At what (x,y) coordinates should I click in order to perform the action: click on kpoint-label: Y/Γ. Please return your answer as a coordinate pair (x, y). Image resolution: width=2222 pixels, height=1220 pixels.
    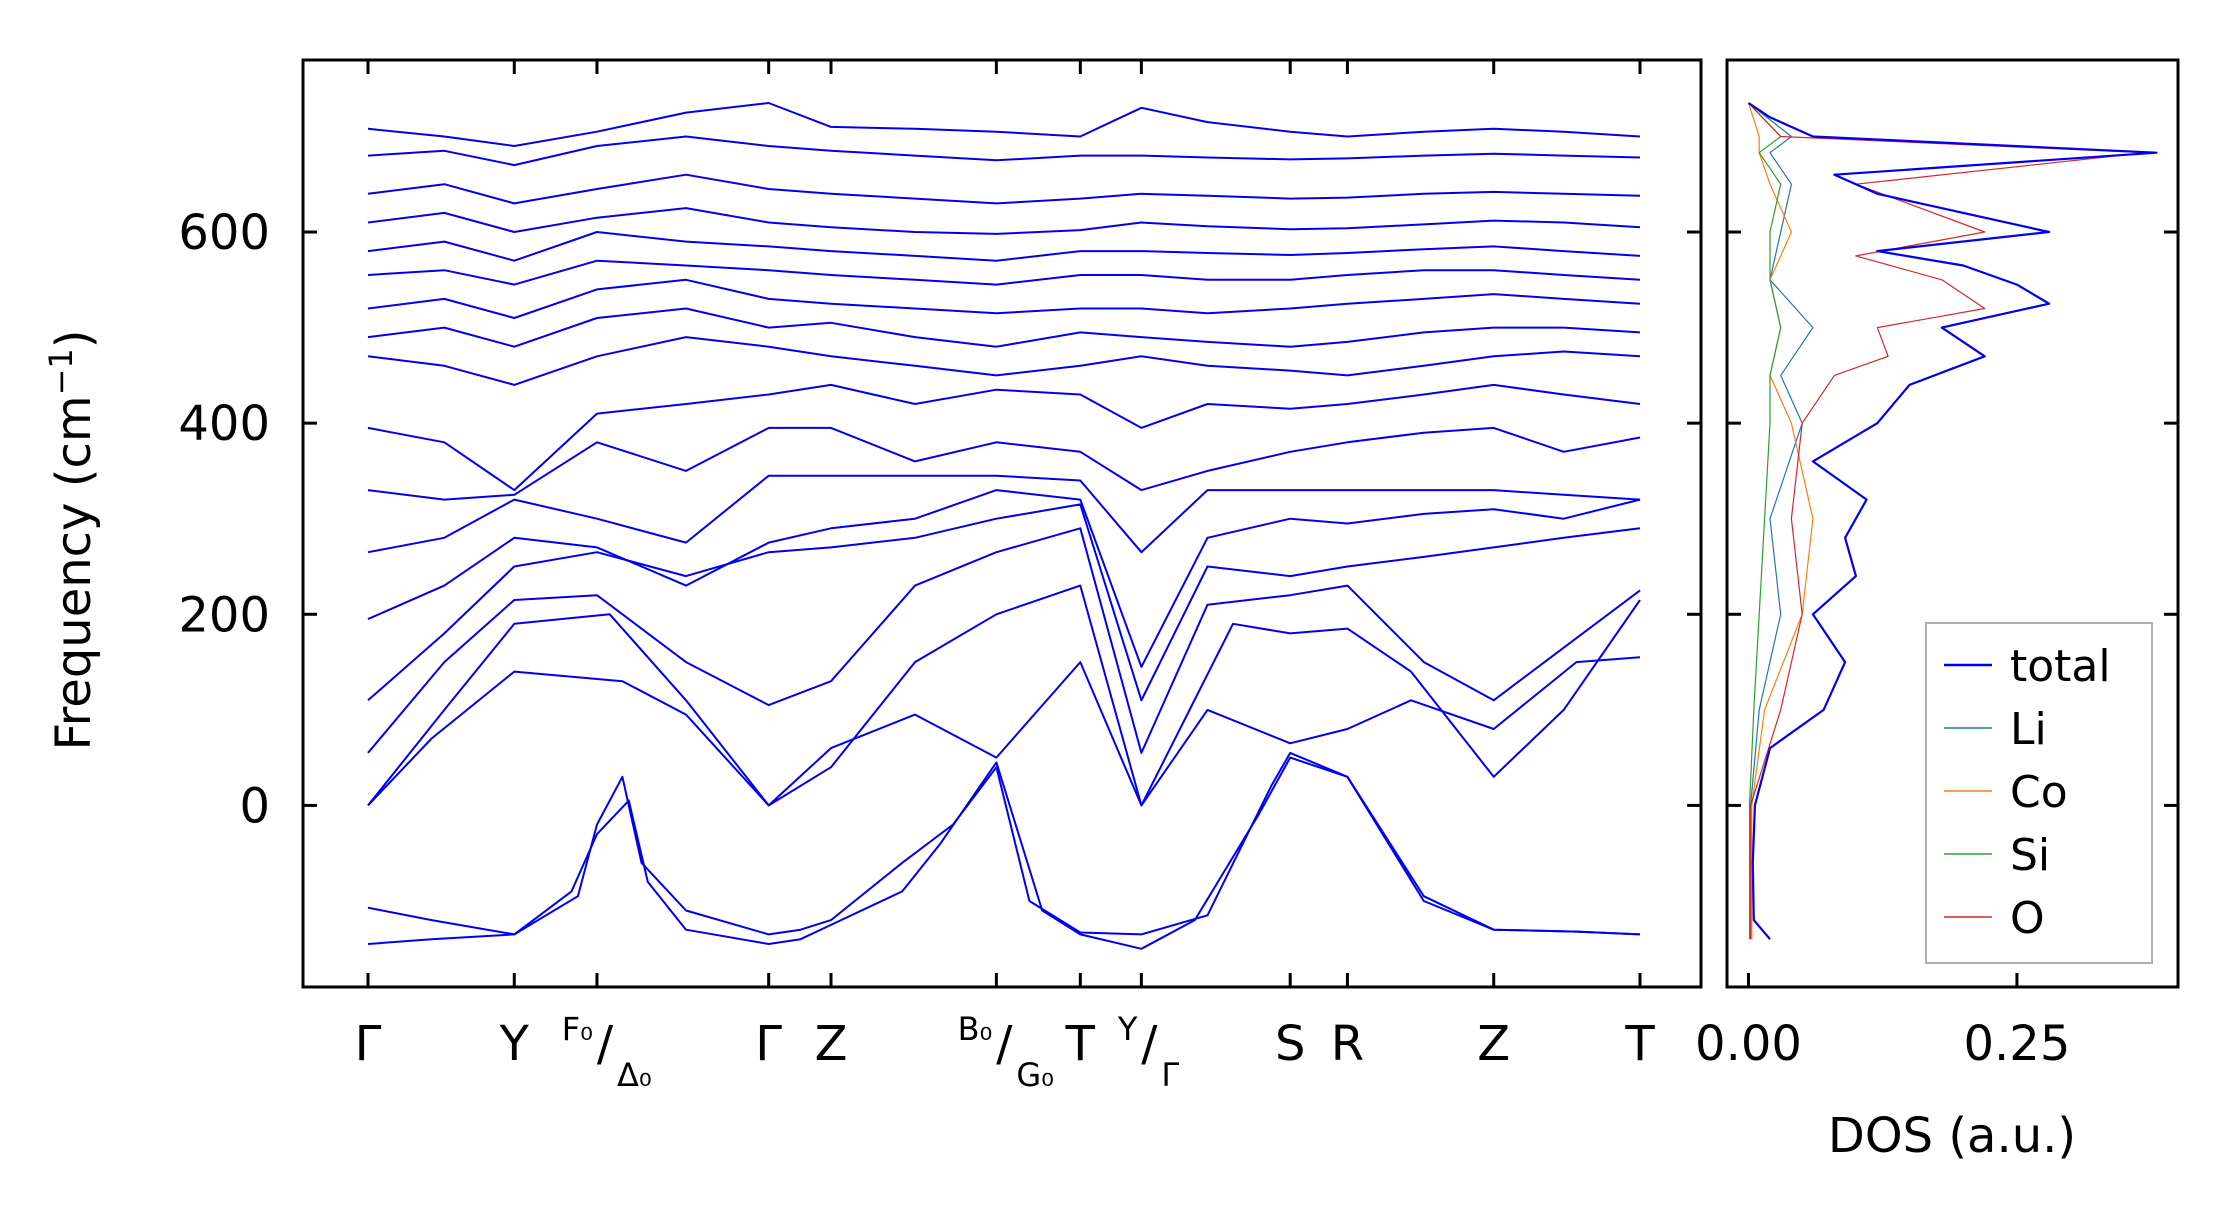
    Looking at the image, I should click on (1148, 1052).